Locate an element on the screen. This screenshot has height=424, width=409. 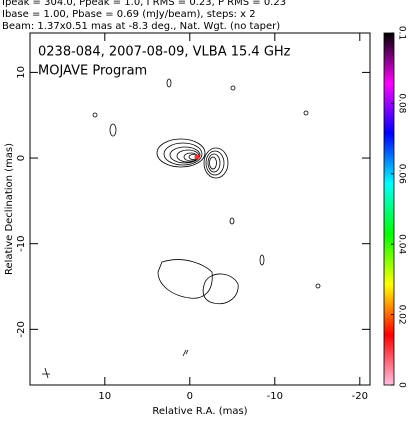
x-tick-label: -10 is located at coordinates (275, 396).